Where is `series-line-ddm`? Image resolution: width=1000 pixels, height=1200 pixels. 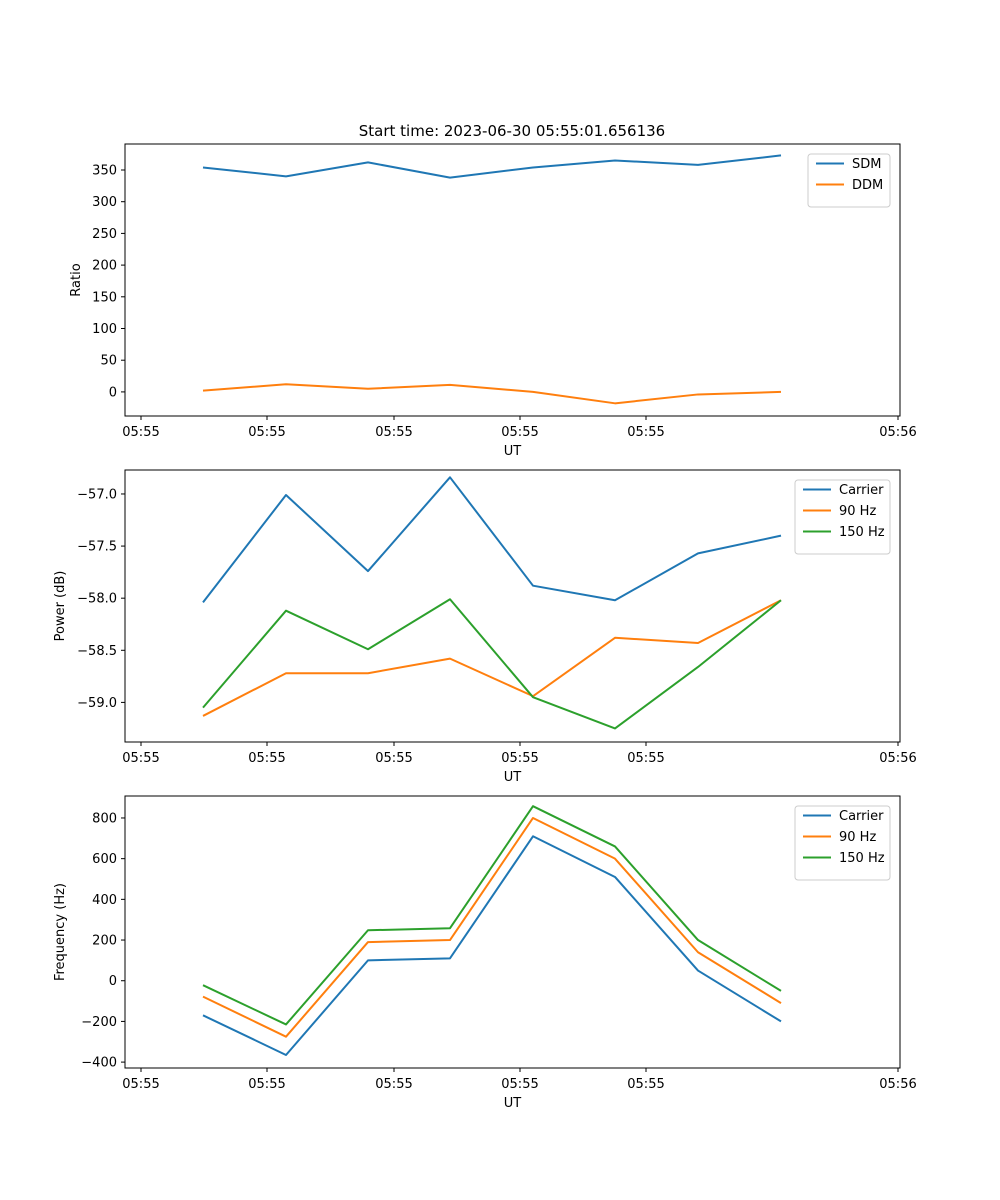
series-line-ddm is located at coordinates (492, 394).